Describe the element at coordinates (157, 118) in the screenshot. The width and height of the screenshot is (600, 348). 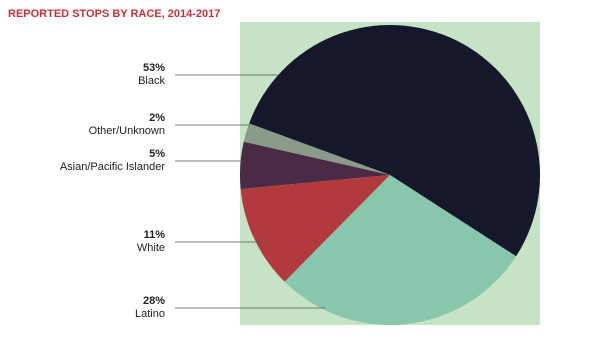
I see `value-label: 2%` at that location.